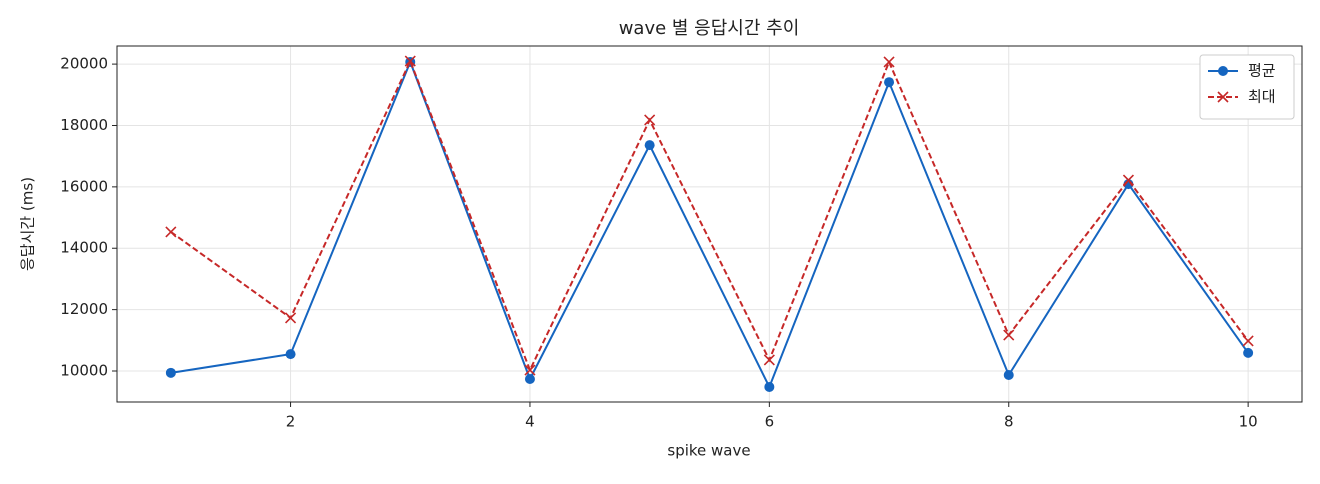 This screenshot has height=484, width=1320. I want to click on y-tick-label: 18000, so click(84, 125).